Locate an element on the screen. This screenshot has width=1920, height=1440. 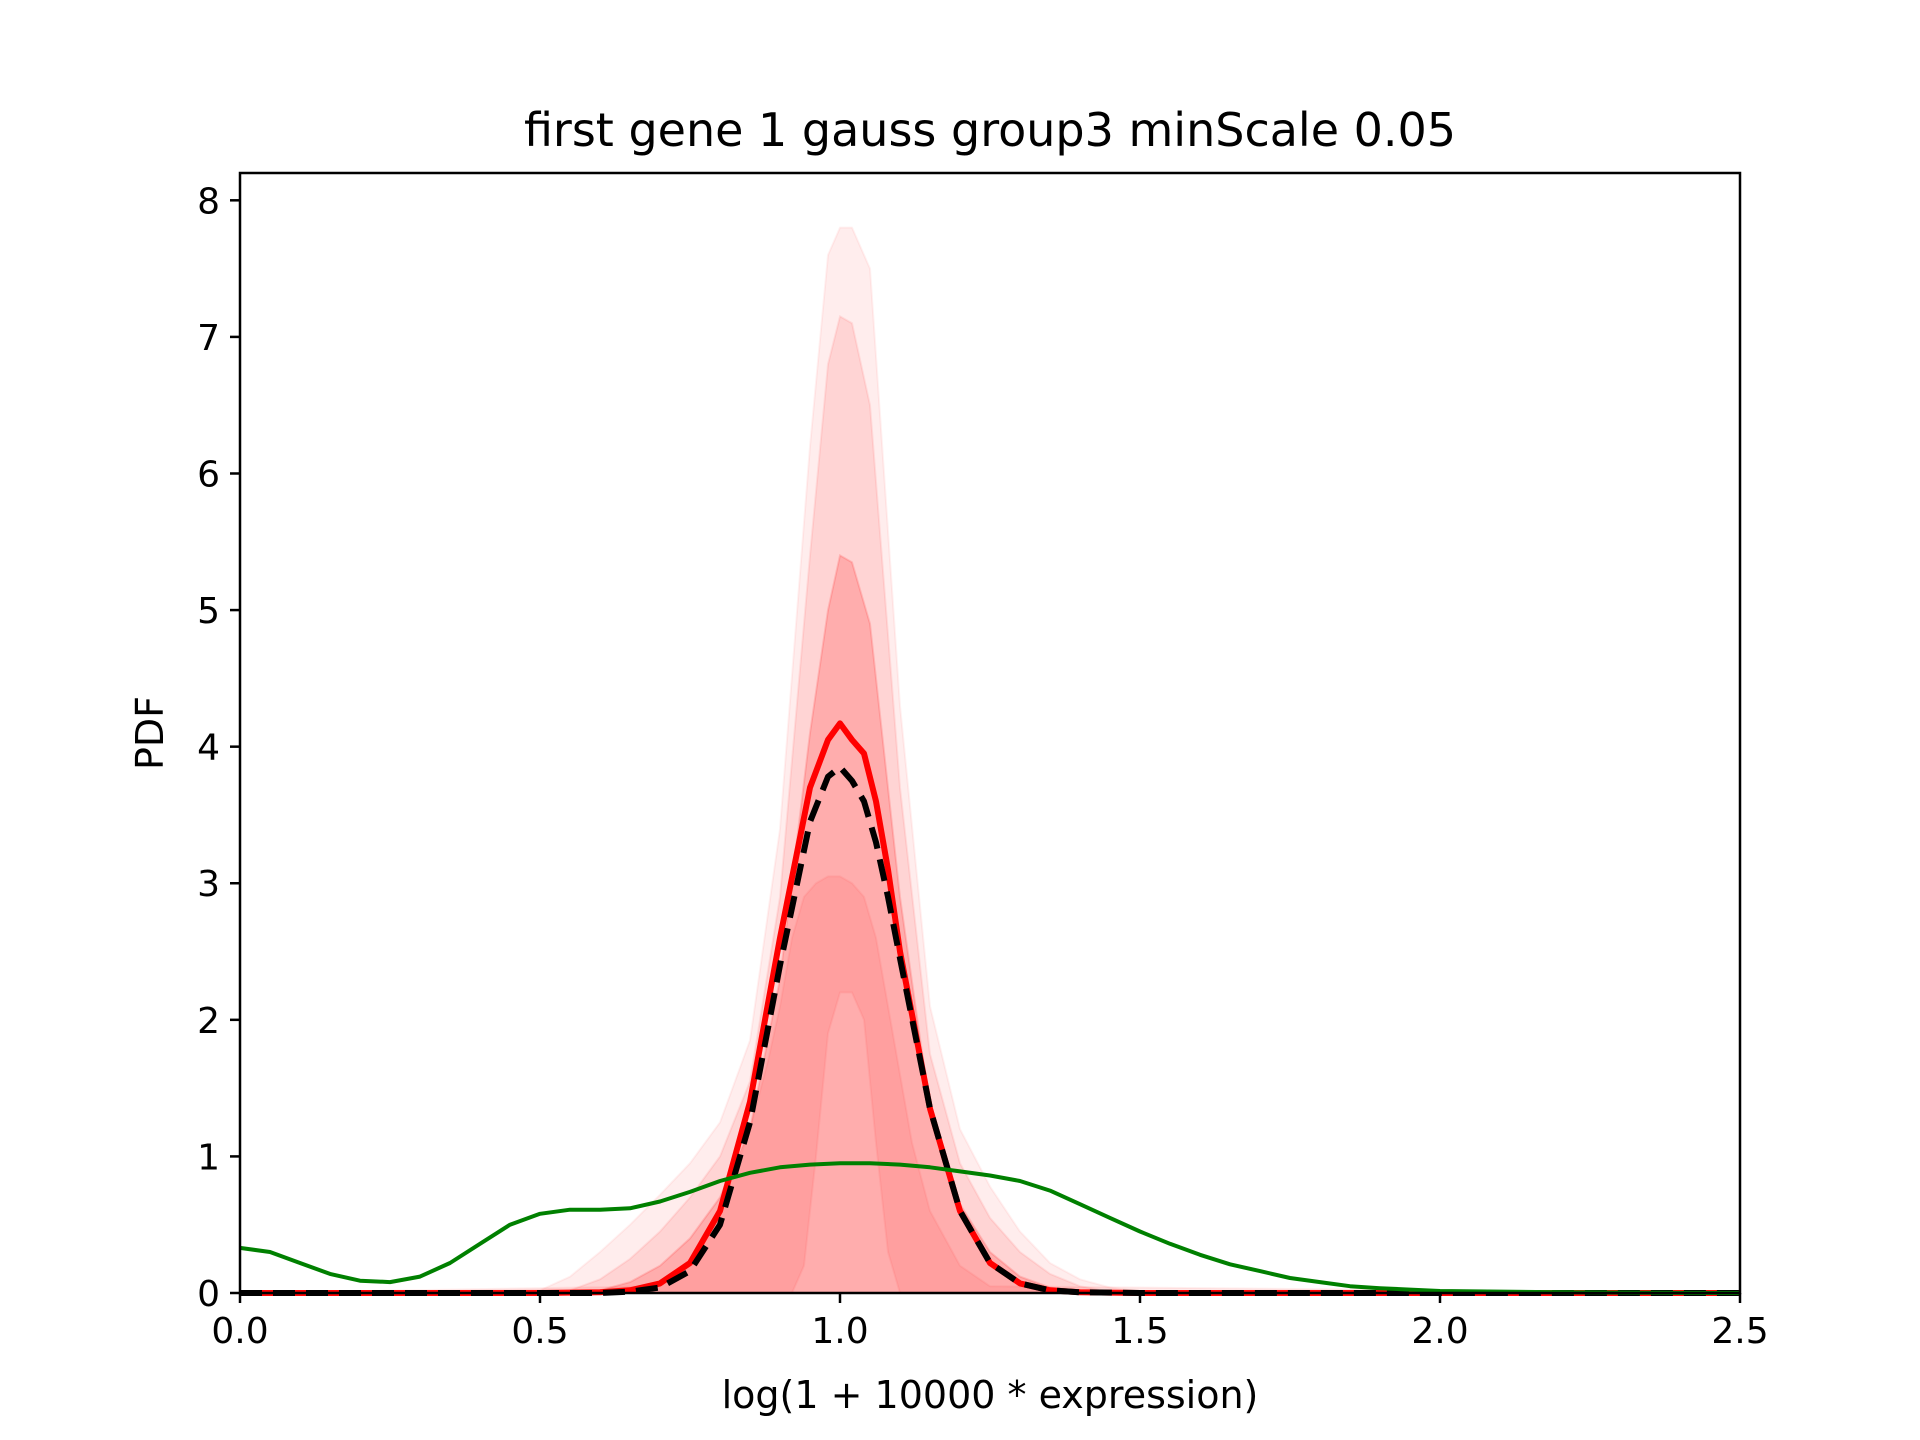
y-tick-label: 7 is located at coordinates (208, 338).